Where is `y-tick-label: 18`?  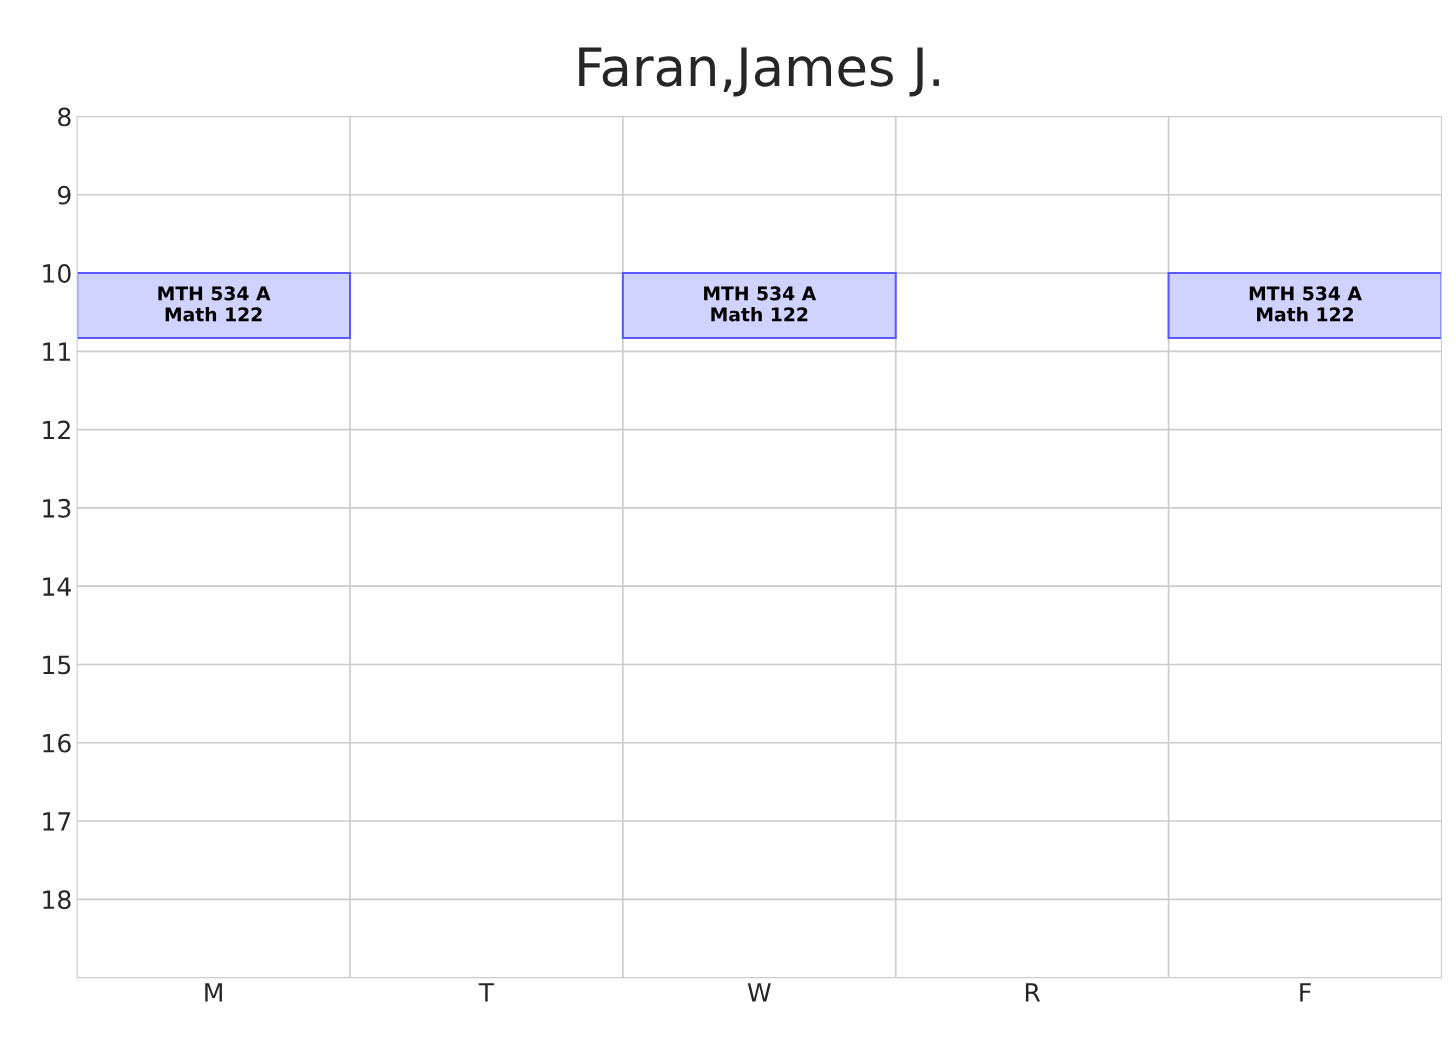
y-tick-label: 18 is located at coordinates (57, 900).